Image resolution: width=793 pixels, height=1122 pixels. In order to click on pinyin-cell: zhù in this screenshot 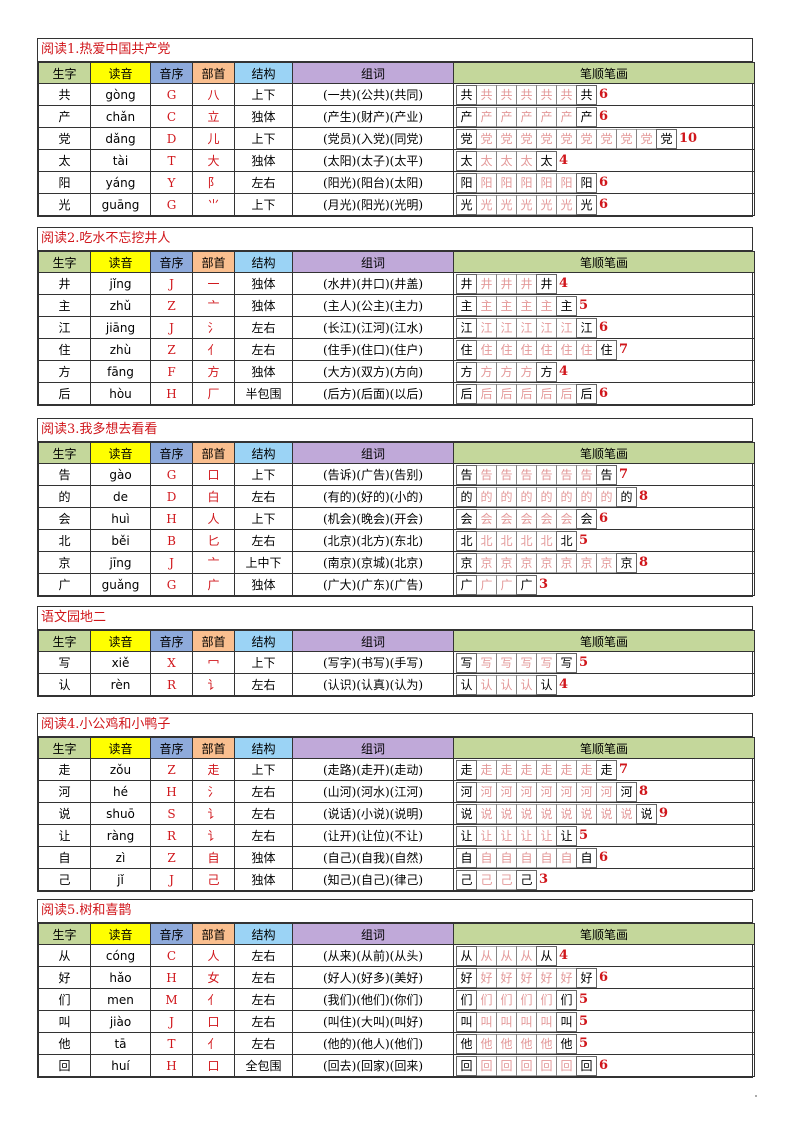, I will do `click(120, 349)`.